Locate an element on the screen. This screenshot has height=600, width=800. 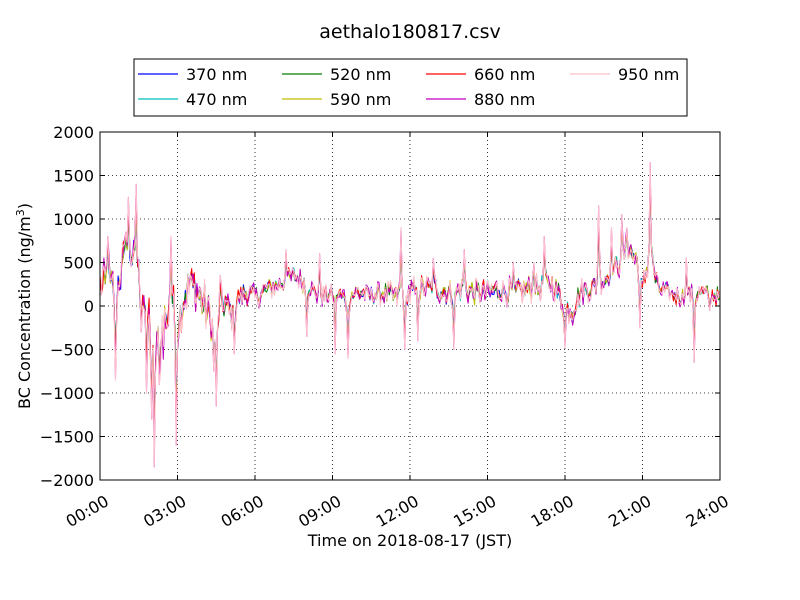
y-tick-label: 1000 is located at coordinates (73, 219).